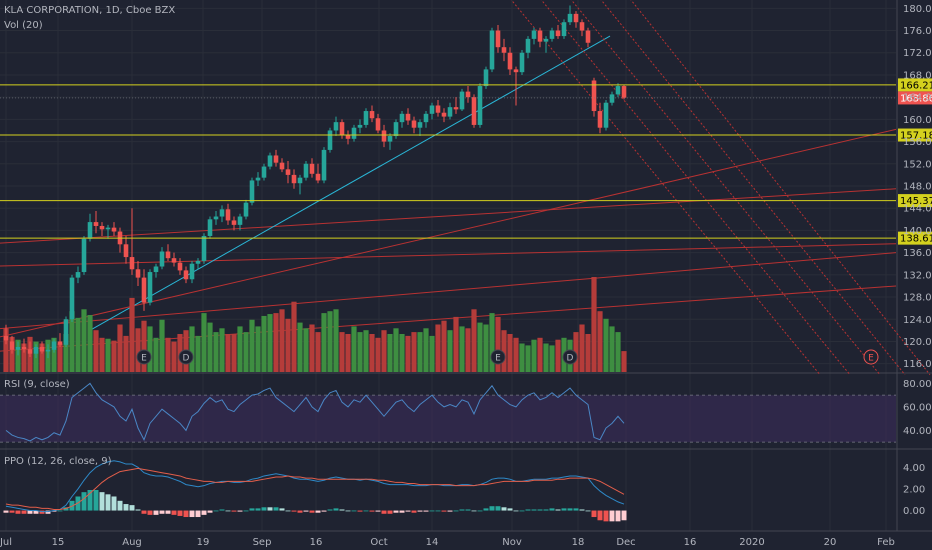  What do you see at coordinates (917, 164) in the screenshot?
I see `price-tick-label: 152.00` at bounding box center [917, 164].